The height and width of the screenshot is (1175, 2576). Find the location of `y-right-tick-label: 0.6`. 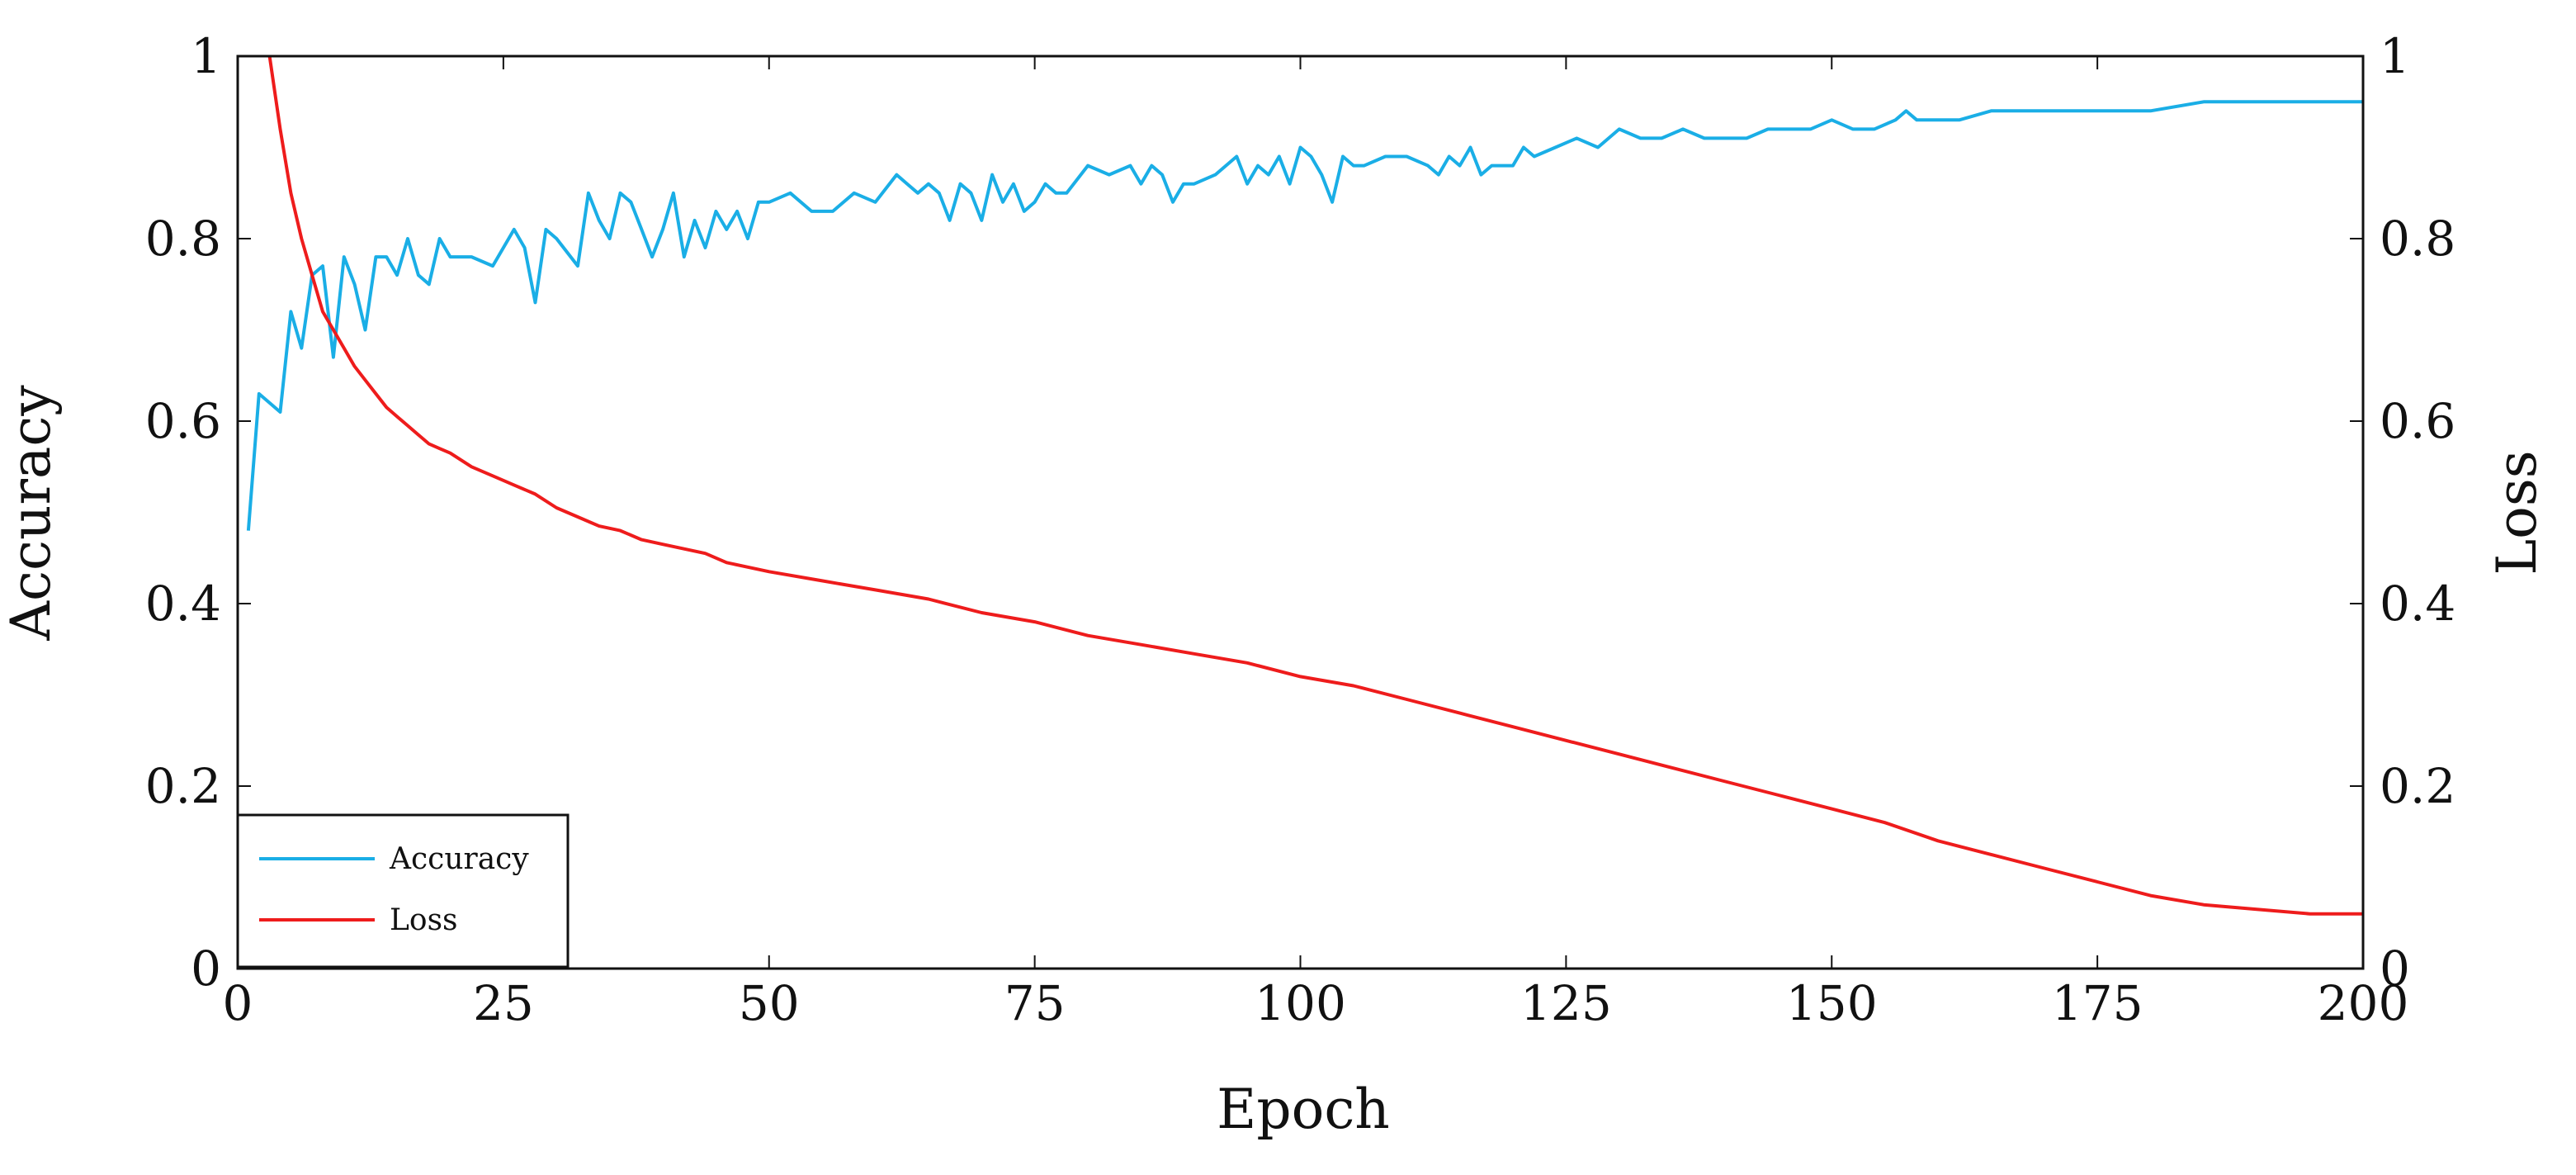

y-right-tick-label: 0.6 is located at coordinates (2417, 421).